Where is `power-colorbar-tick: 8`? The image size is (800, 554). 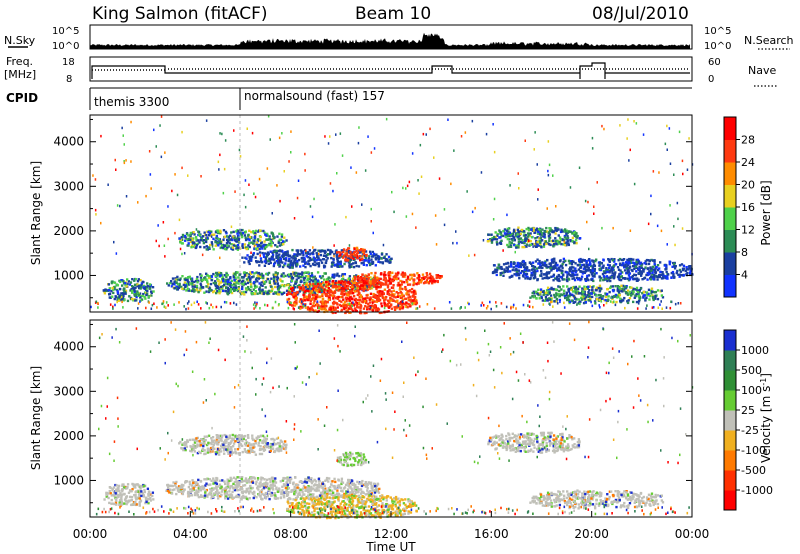 power-colorbar-tick: 8 is located at coordinates (744, 252).